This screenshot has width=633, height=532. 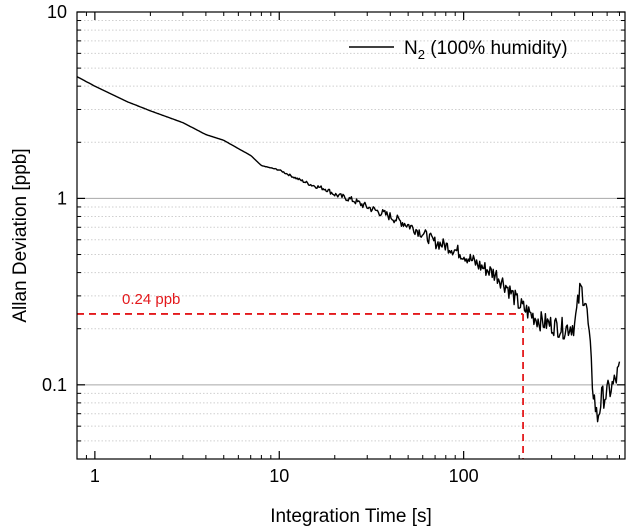 I want to click on legend-label-main: N, so click(x=411, y=48).